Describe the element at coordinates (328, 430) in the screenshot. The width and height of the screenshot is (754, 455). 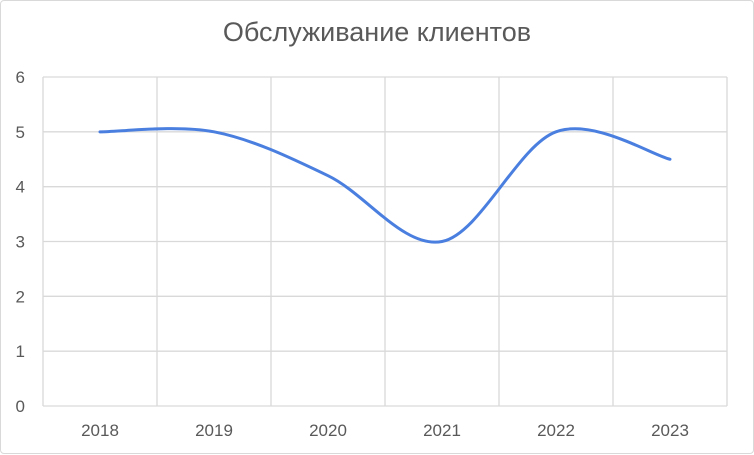
I see `x-tick-label: 2020` at that location.